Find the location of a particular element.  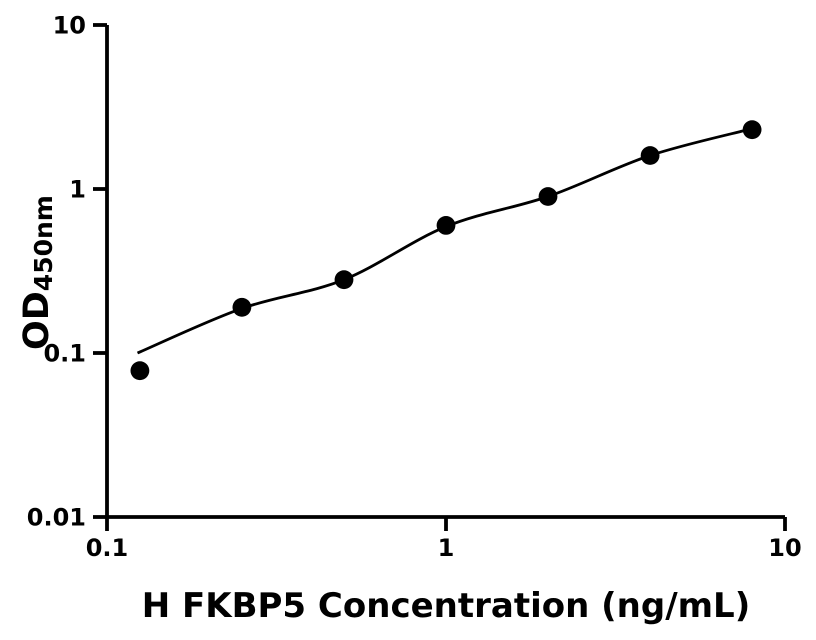

y-tick-label: 1 is located at coordinates (77, 190).